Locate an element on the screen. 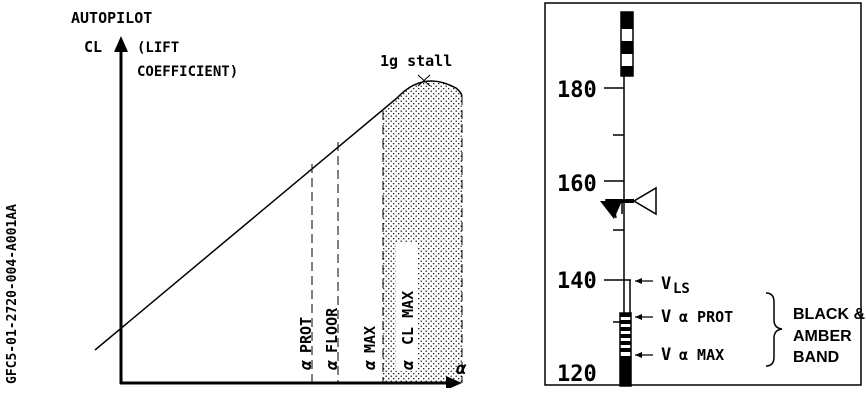  stall-point-icon is located at coordinates (424, 80).